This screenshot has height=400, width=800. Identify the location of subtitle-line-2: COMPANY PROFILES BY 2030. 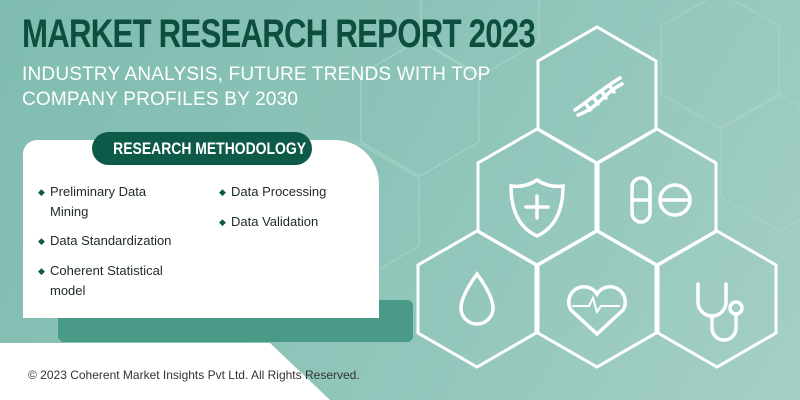
(160, 99).